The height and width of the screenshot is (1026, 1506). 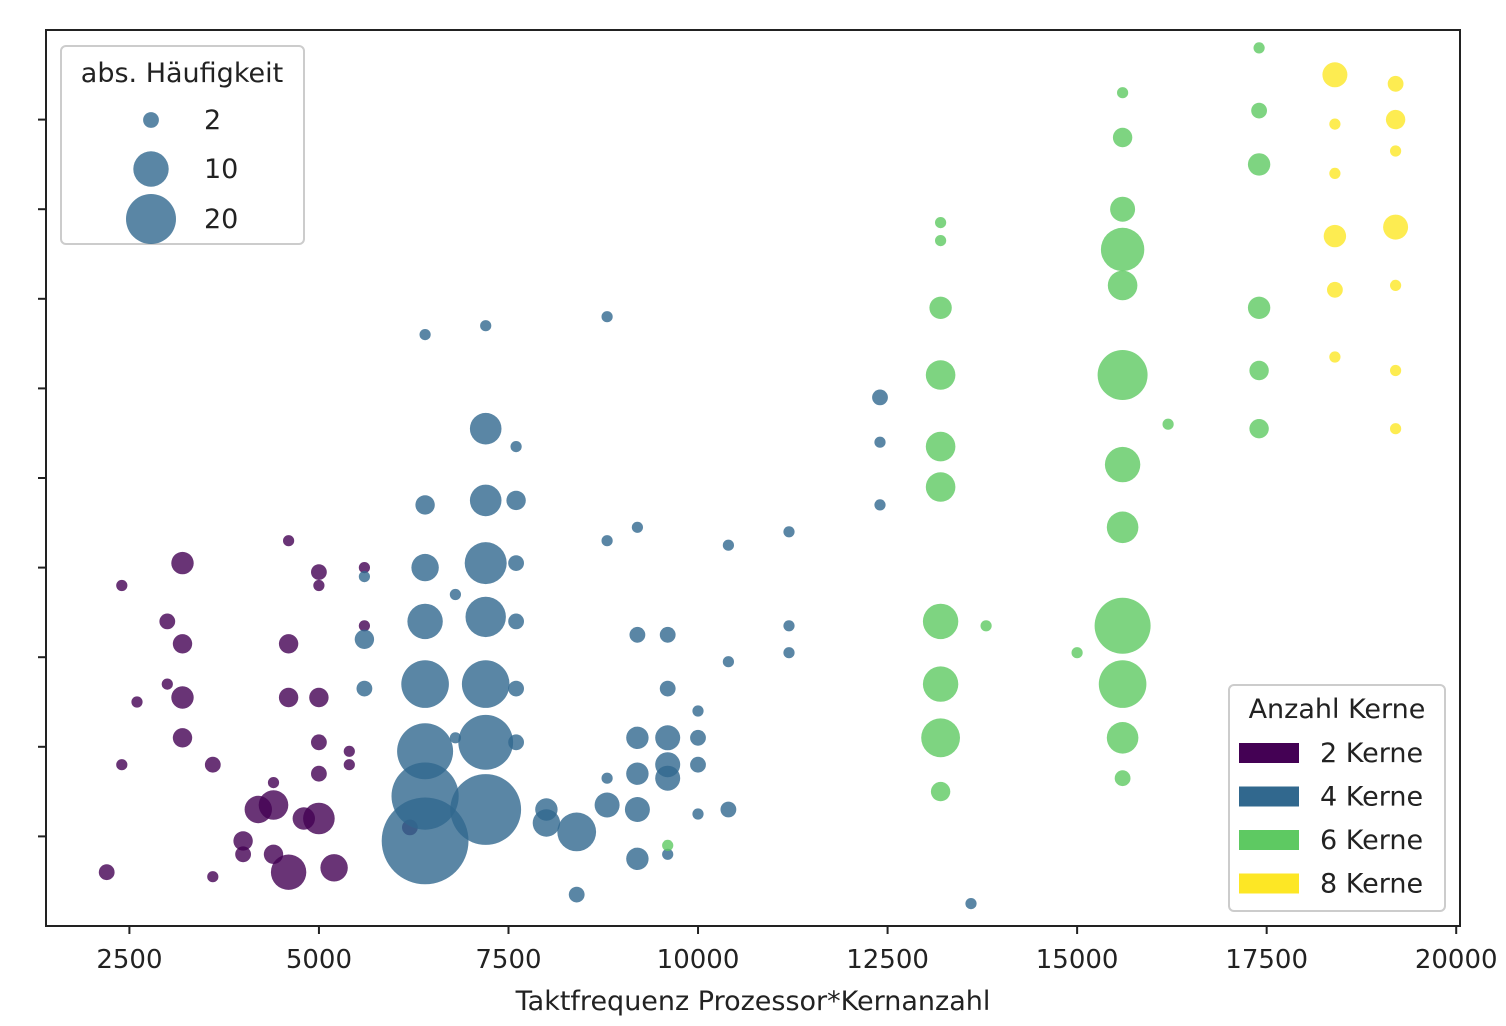 I want to click on color-legend-label: 6 Kerne, so click(x=1371, y=840).